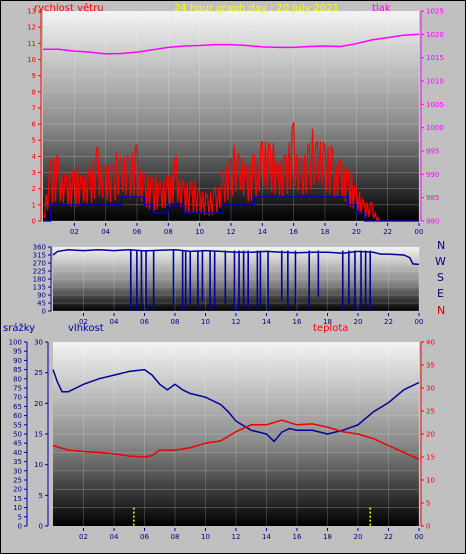  I want to click on bottom-xtick-label-22: 22, so click(388, 537).